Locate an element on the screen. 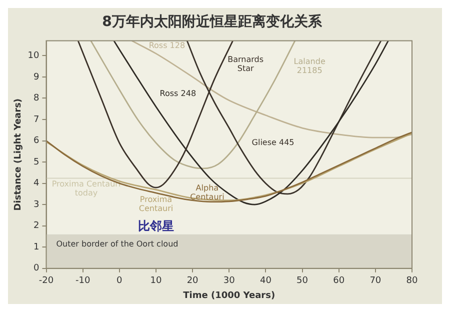 The image size is (450, 312). x-tick-label: 20 is located at coordinates (192, 281).